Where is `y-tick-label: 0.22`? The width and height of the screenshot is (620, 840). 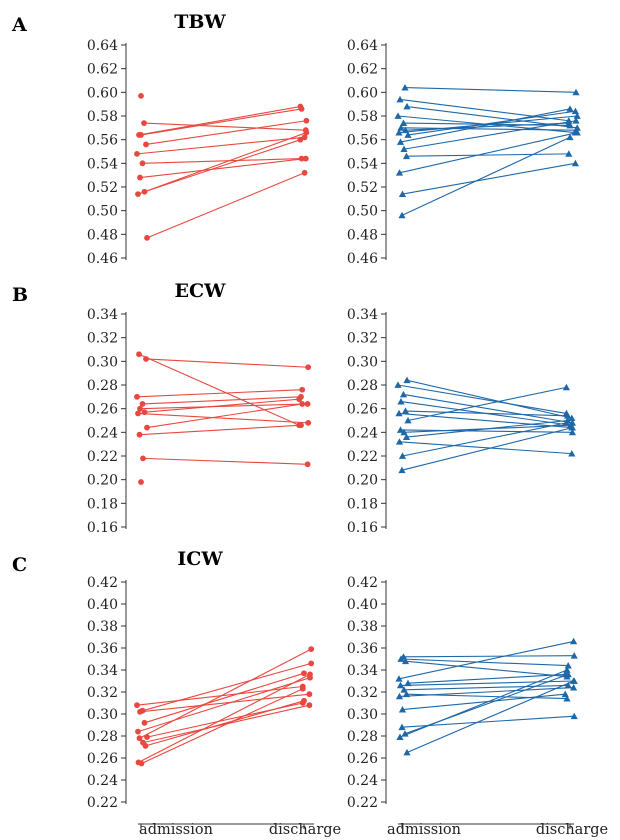
y-tick-label: 0.22 is located at coordinates (102, 457).